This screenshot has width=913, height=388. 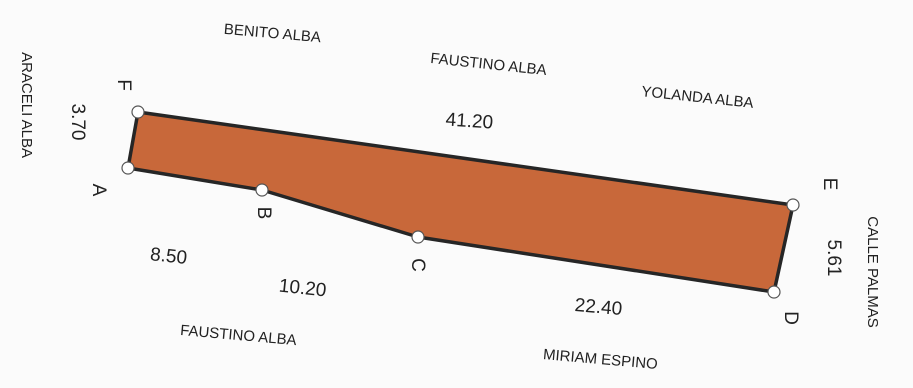 I want to click on owner-south-faustino: FAUSTINO ALBA, so click(x=239, y=335).